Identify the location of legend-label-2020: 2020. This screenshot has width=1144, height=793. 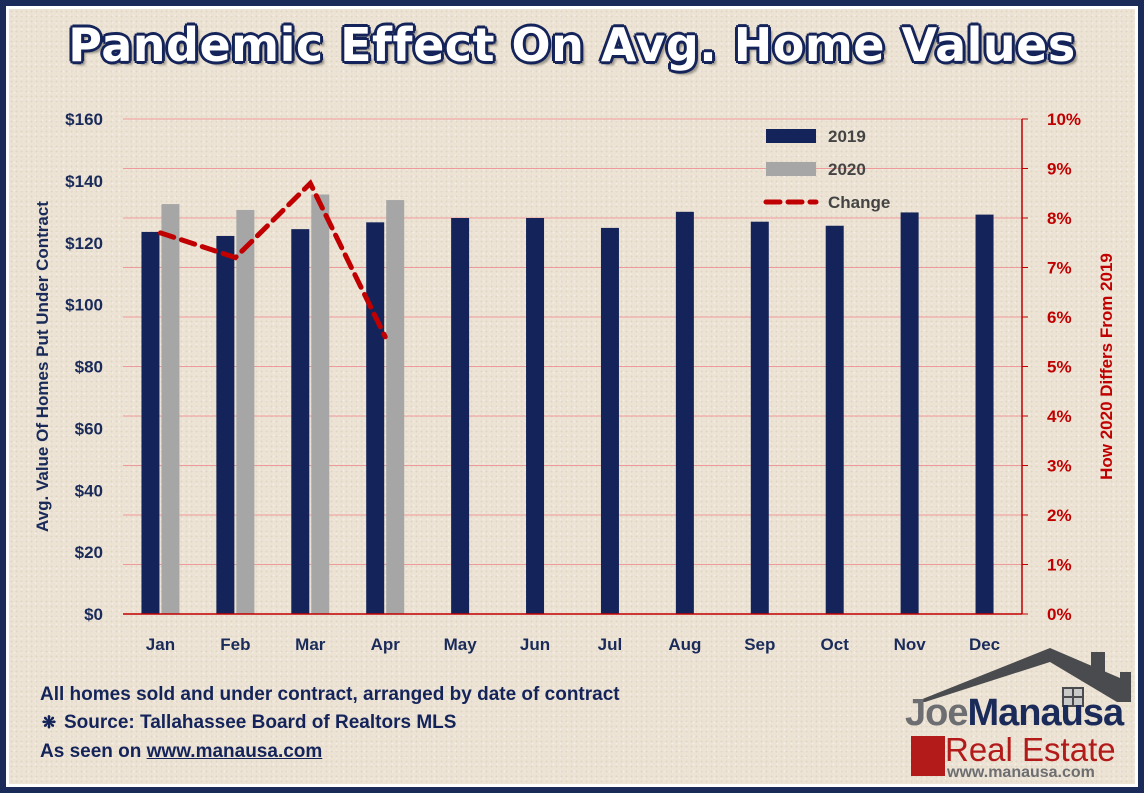
(847, 169).